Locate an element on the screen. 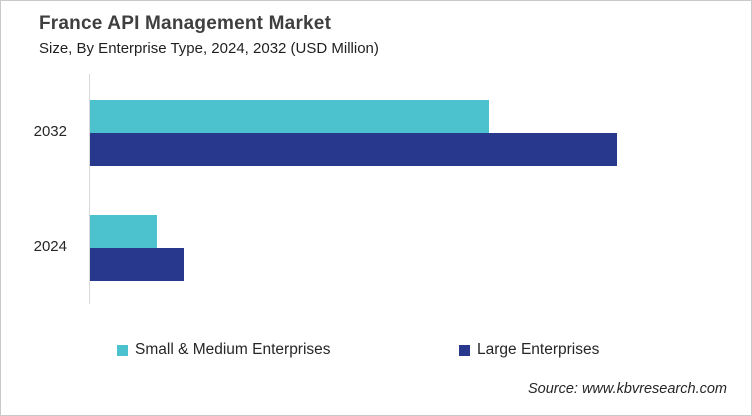 The width and height of the screenshot is (752, 416). category-tick-label: 2024 is located at coordinates (50, 246).